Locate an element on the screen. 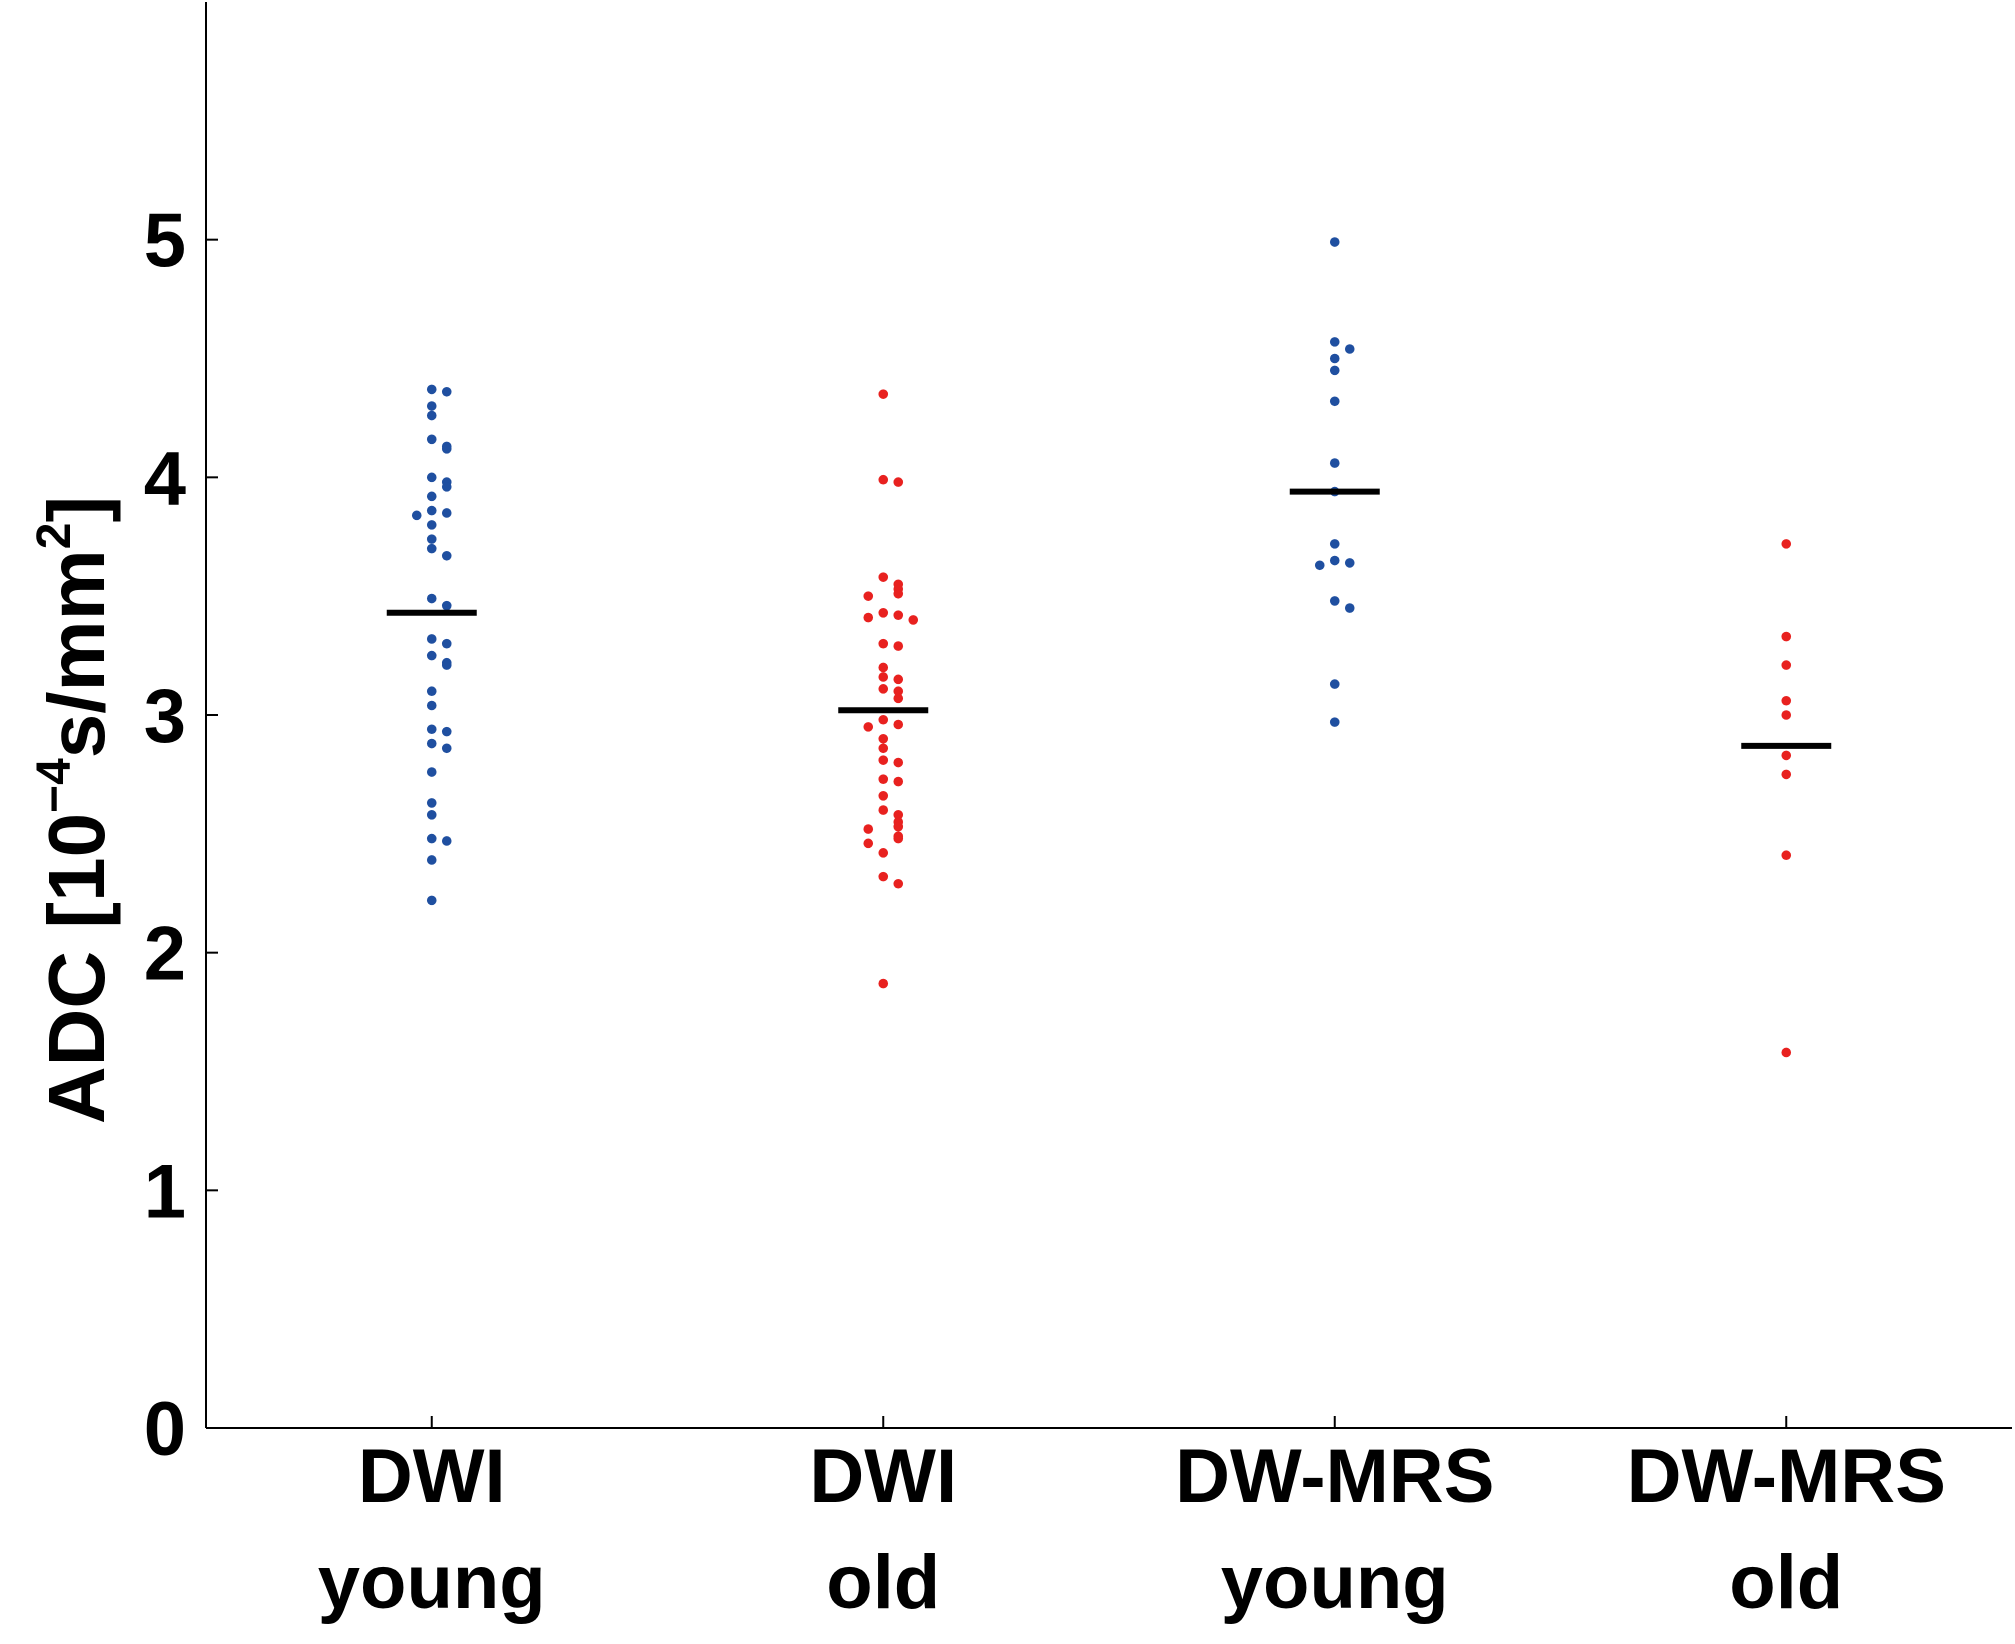 The width and height of the screenshot is (2015, 1644). y-axis-label-exponent: −4 is located at coordinates (54, 785).